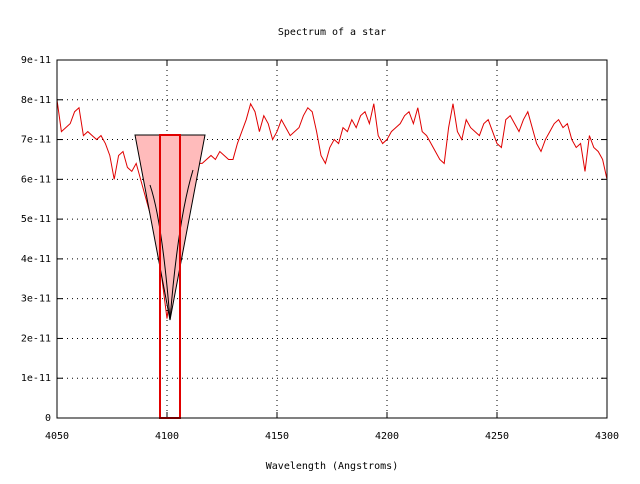 The width and height of the screenshot is (640, 484). Describe the element at coordinates (36, 179) in the screenshot. I see `y-tick-label: 6e-11` at that location.